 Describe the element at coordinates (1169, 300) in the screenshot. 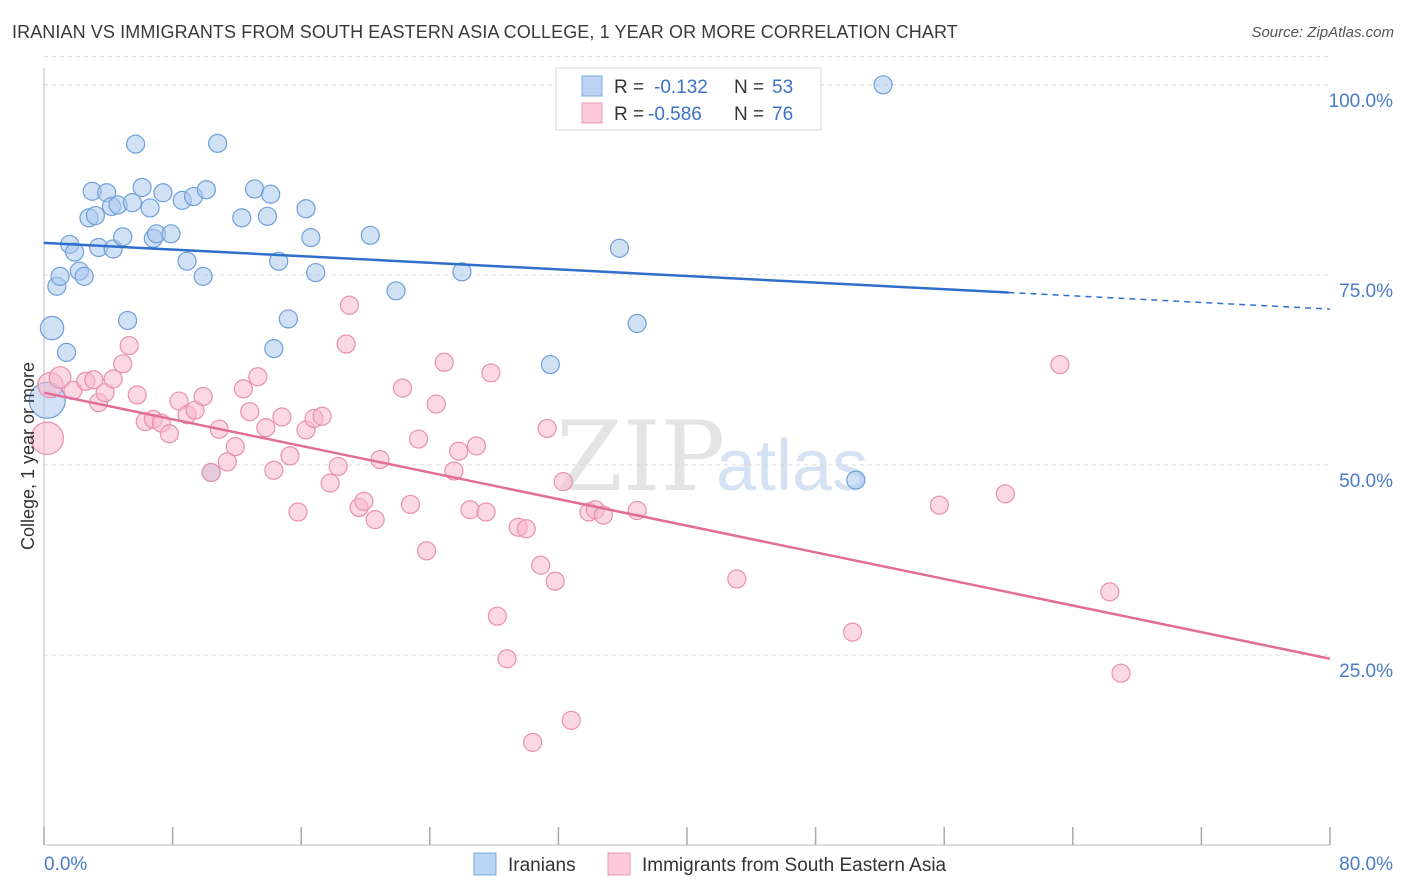

I see `trend-line-iranians-extension` at that location.